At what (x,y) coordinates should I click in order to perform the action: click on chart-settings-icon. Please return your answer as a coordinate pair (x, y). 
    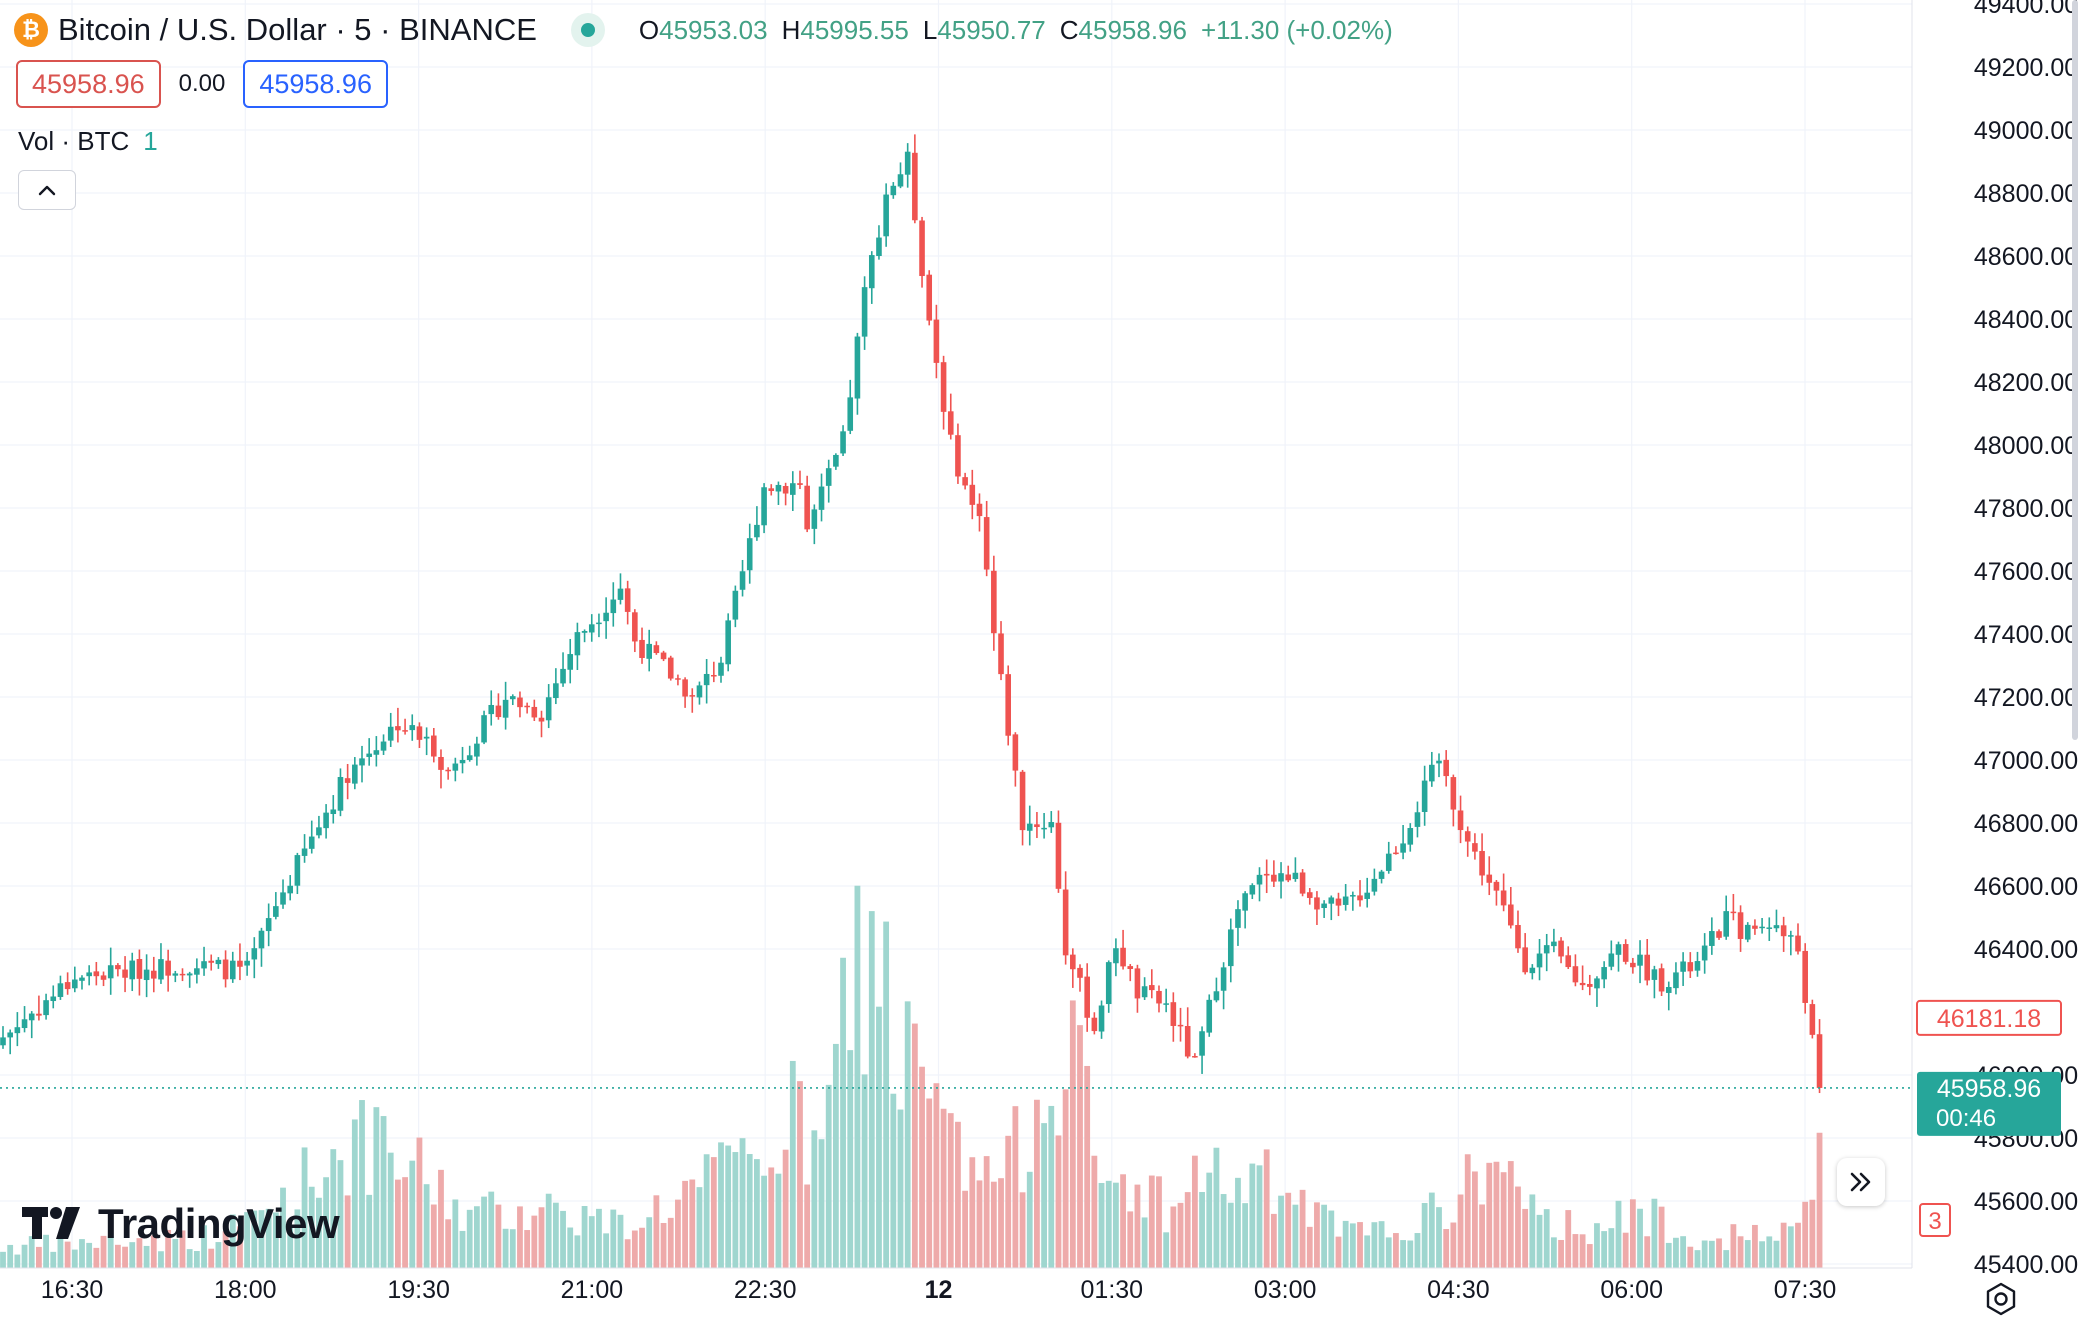
    Looking at the image, I should click on (2001, 1299).